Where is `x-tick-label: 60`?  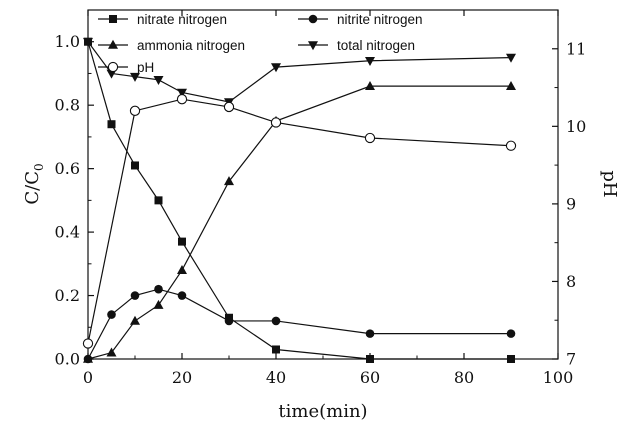 x-tick-label: 60 is located at coordinates (370, 377).